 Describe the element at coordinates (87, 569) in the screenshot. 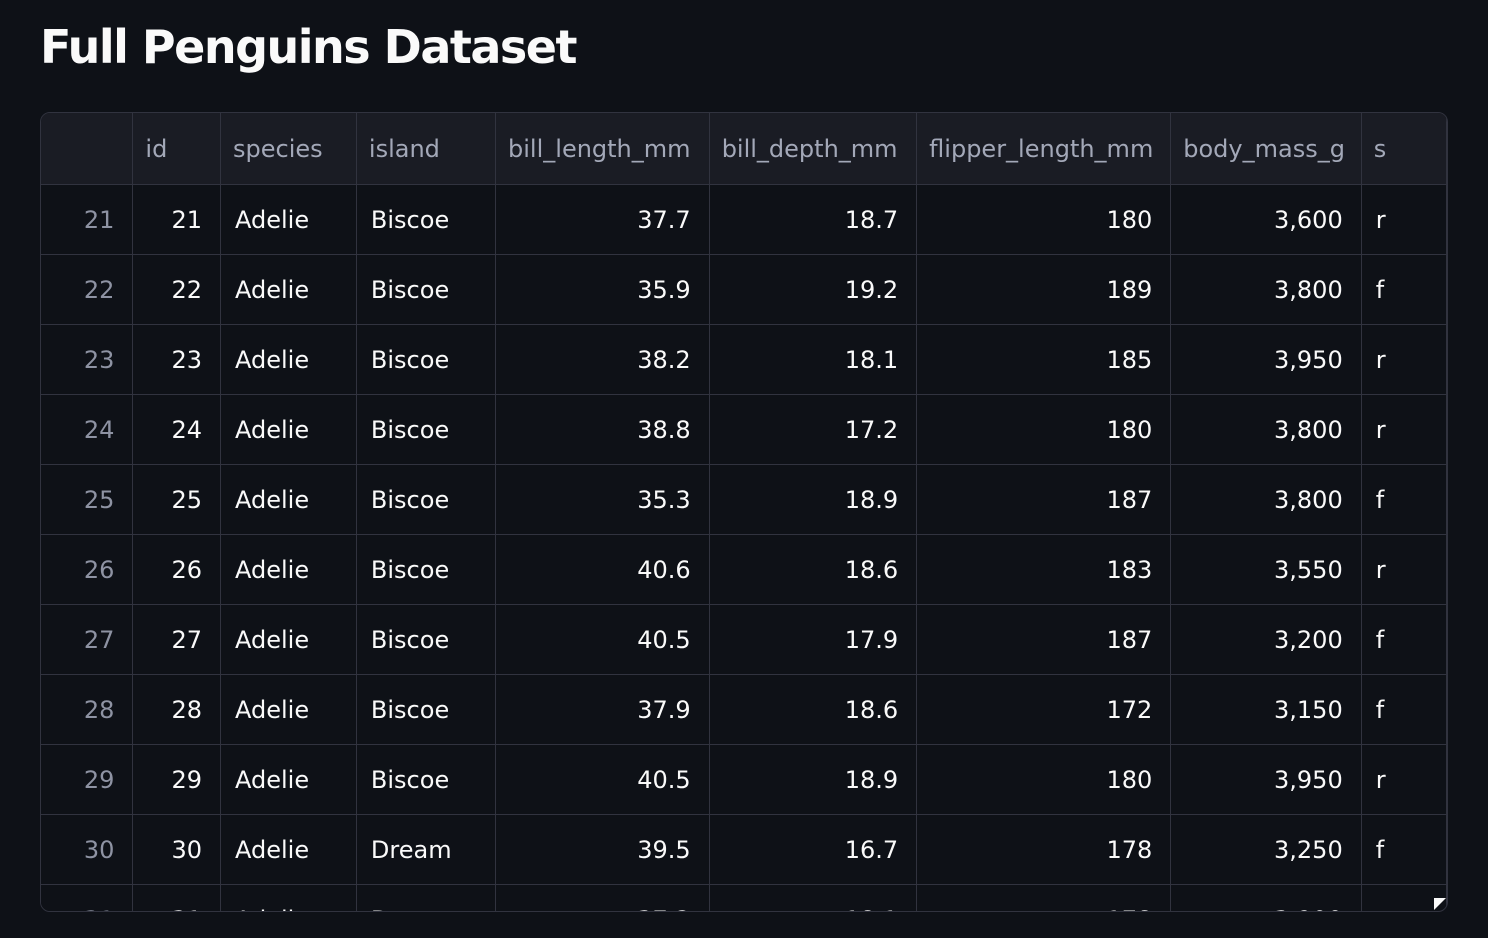

I see `row-index: 26` at that location.